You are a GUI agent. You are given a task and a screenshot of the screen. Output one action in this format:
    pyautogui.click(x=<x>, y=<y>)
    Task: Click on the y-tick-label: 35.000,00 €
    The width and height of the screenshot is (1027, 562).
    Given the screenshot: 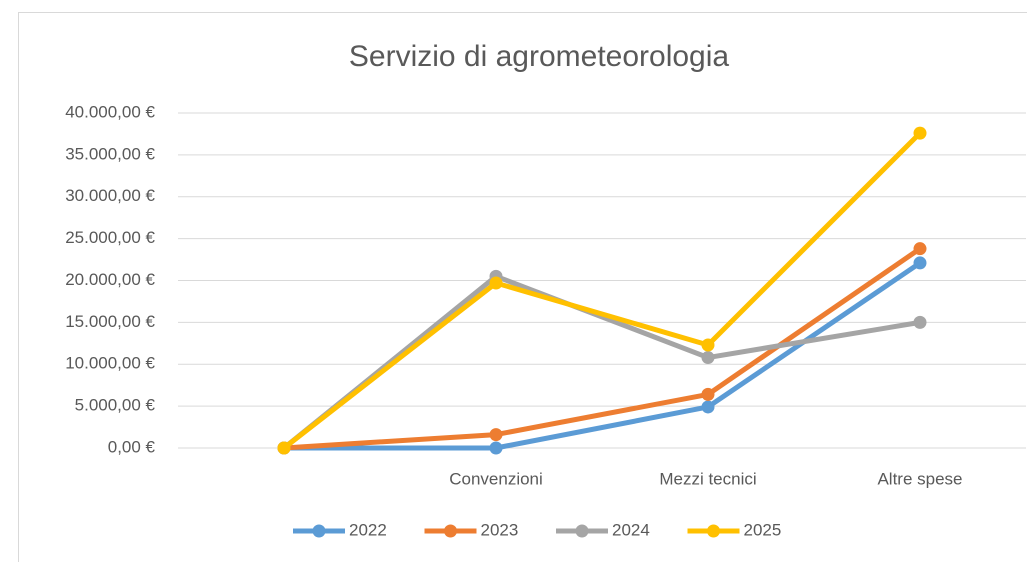 What is the action you would take?
    pyautogui.click(x=110, y=153)
    